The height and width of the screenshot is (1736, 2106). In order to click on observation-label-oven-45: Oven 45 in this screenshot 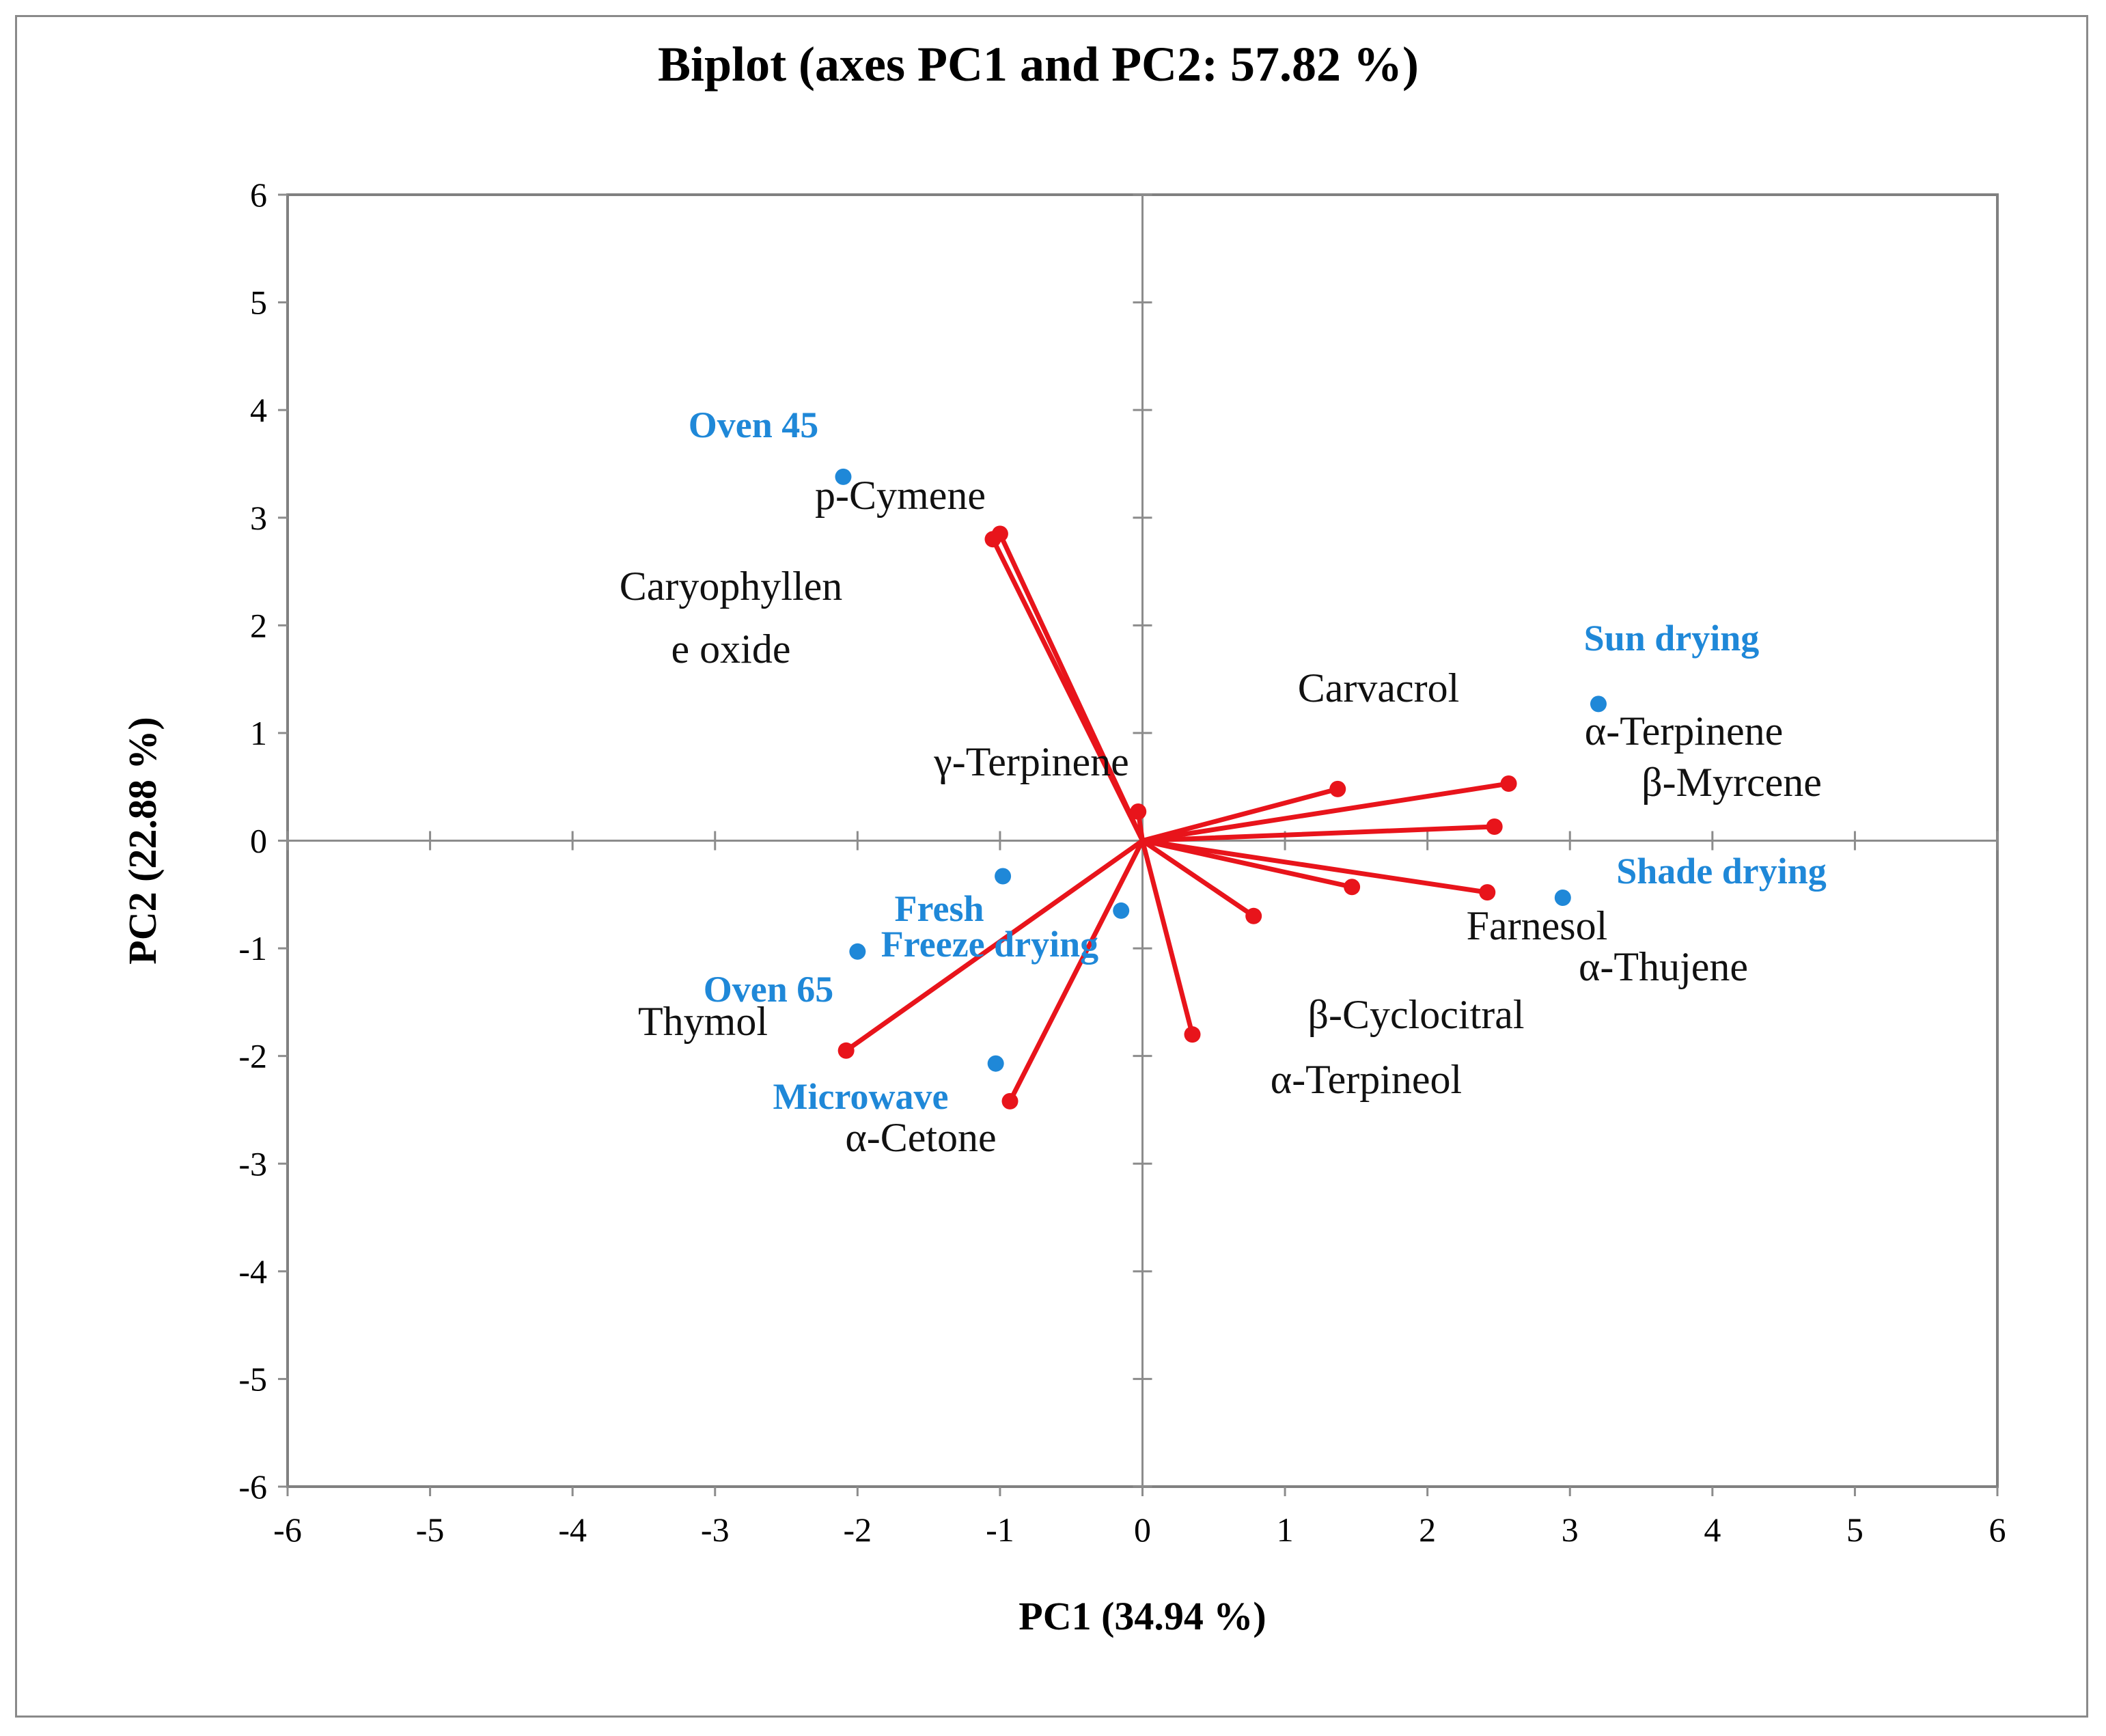, I will do `click(754, 424)`.